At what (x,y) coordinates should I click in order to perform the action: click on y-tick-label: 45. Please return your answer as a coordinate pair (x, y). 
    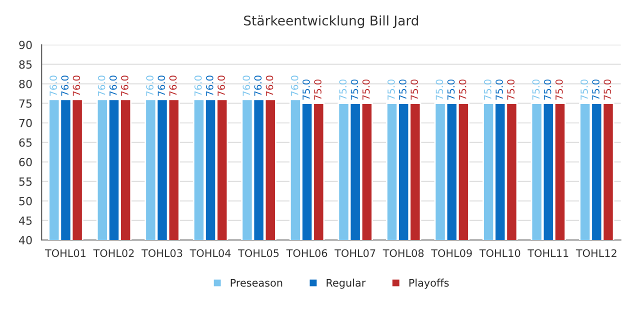
    Looking at the image, I should click on (25, 220).